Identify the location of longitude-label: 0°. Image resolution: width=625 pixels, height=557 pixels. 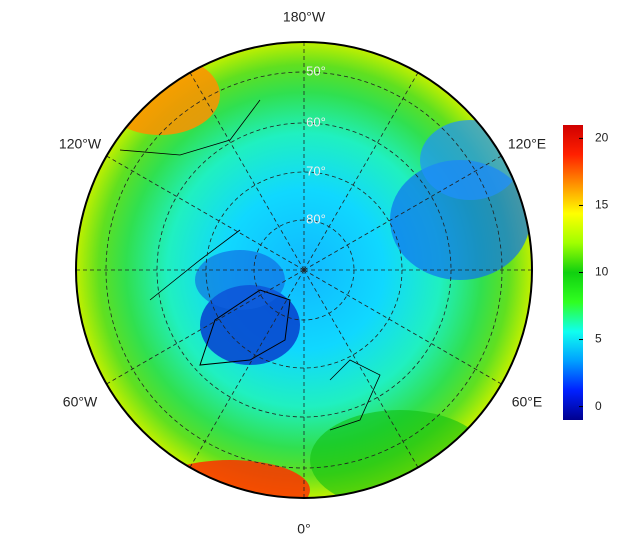
(303, 529).